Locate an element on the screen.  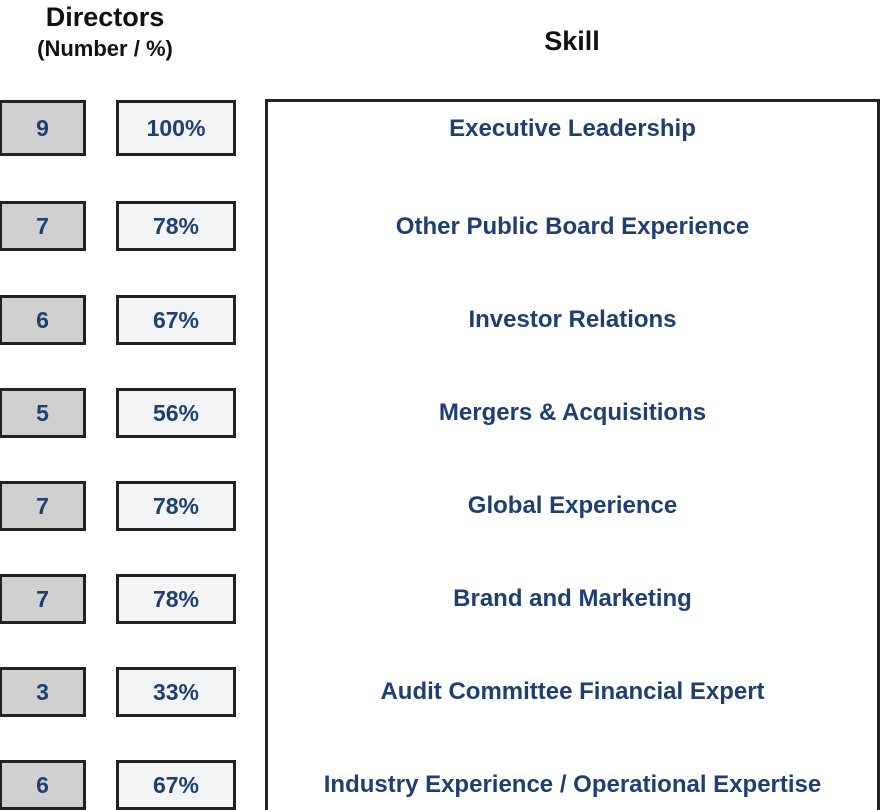
director-percent-executive-leadership: 100% is located at coordinates (176, 128).